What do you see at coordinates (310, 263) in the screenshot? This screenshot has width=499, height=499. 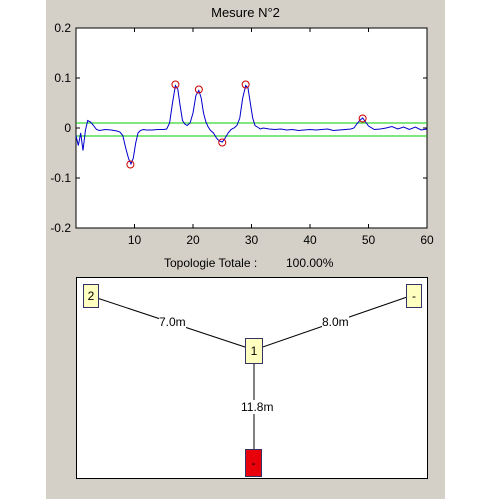 I see `topology-value: 100.00%` at bounding box center [310, 263].